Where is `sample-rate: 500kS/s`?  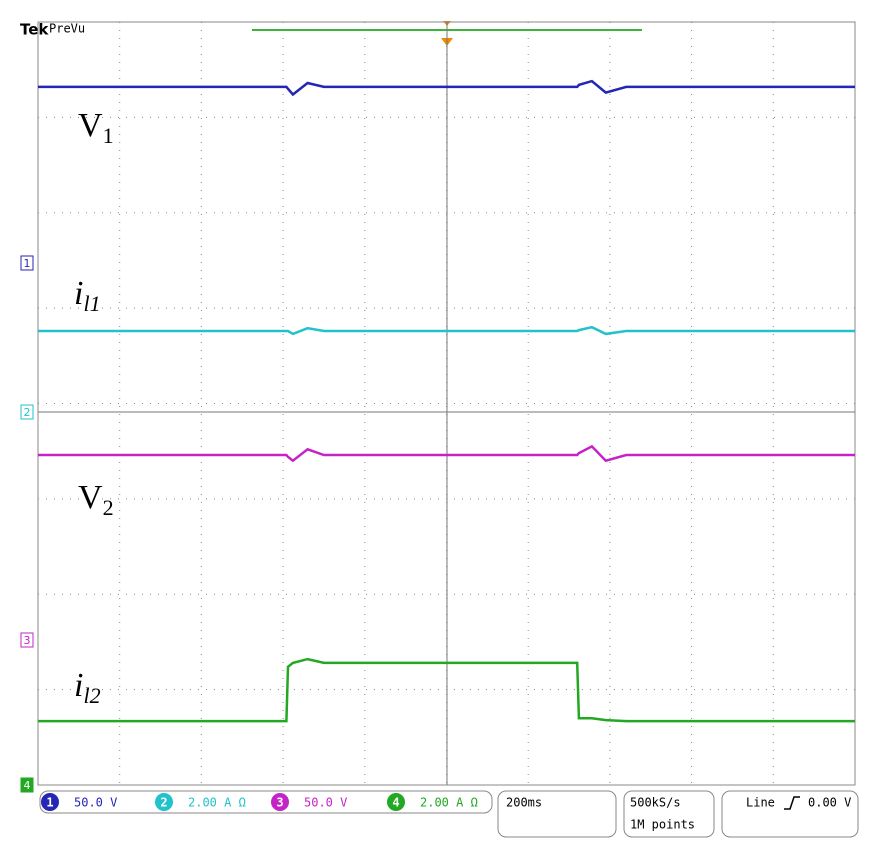 sample-rate: 500kS/s is located at coordinates (655, 803).